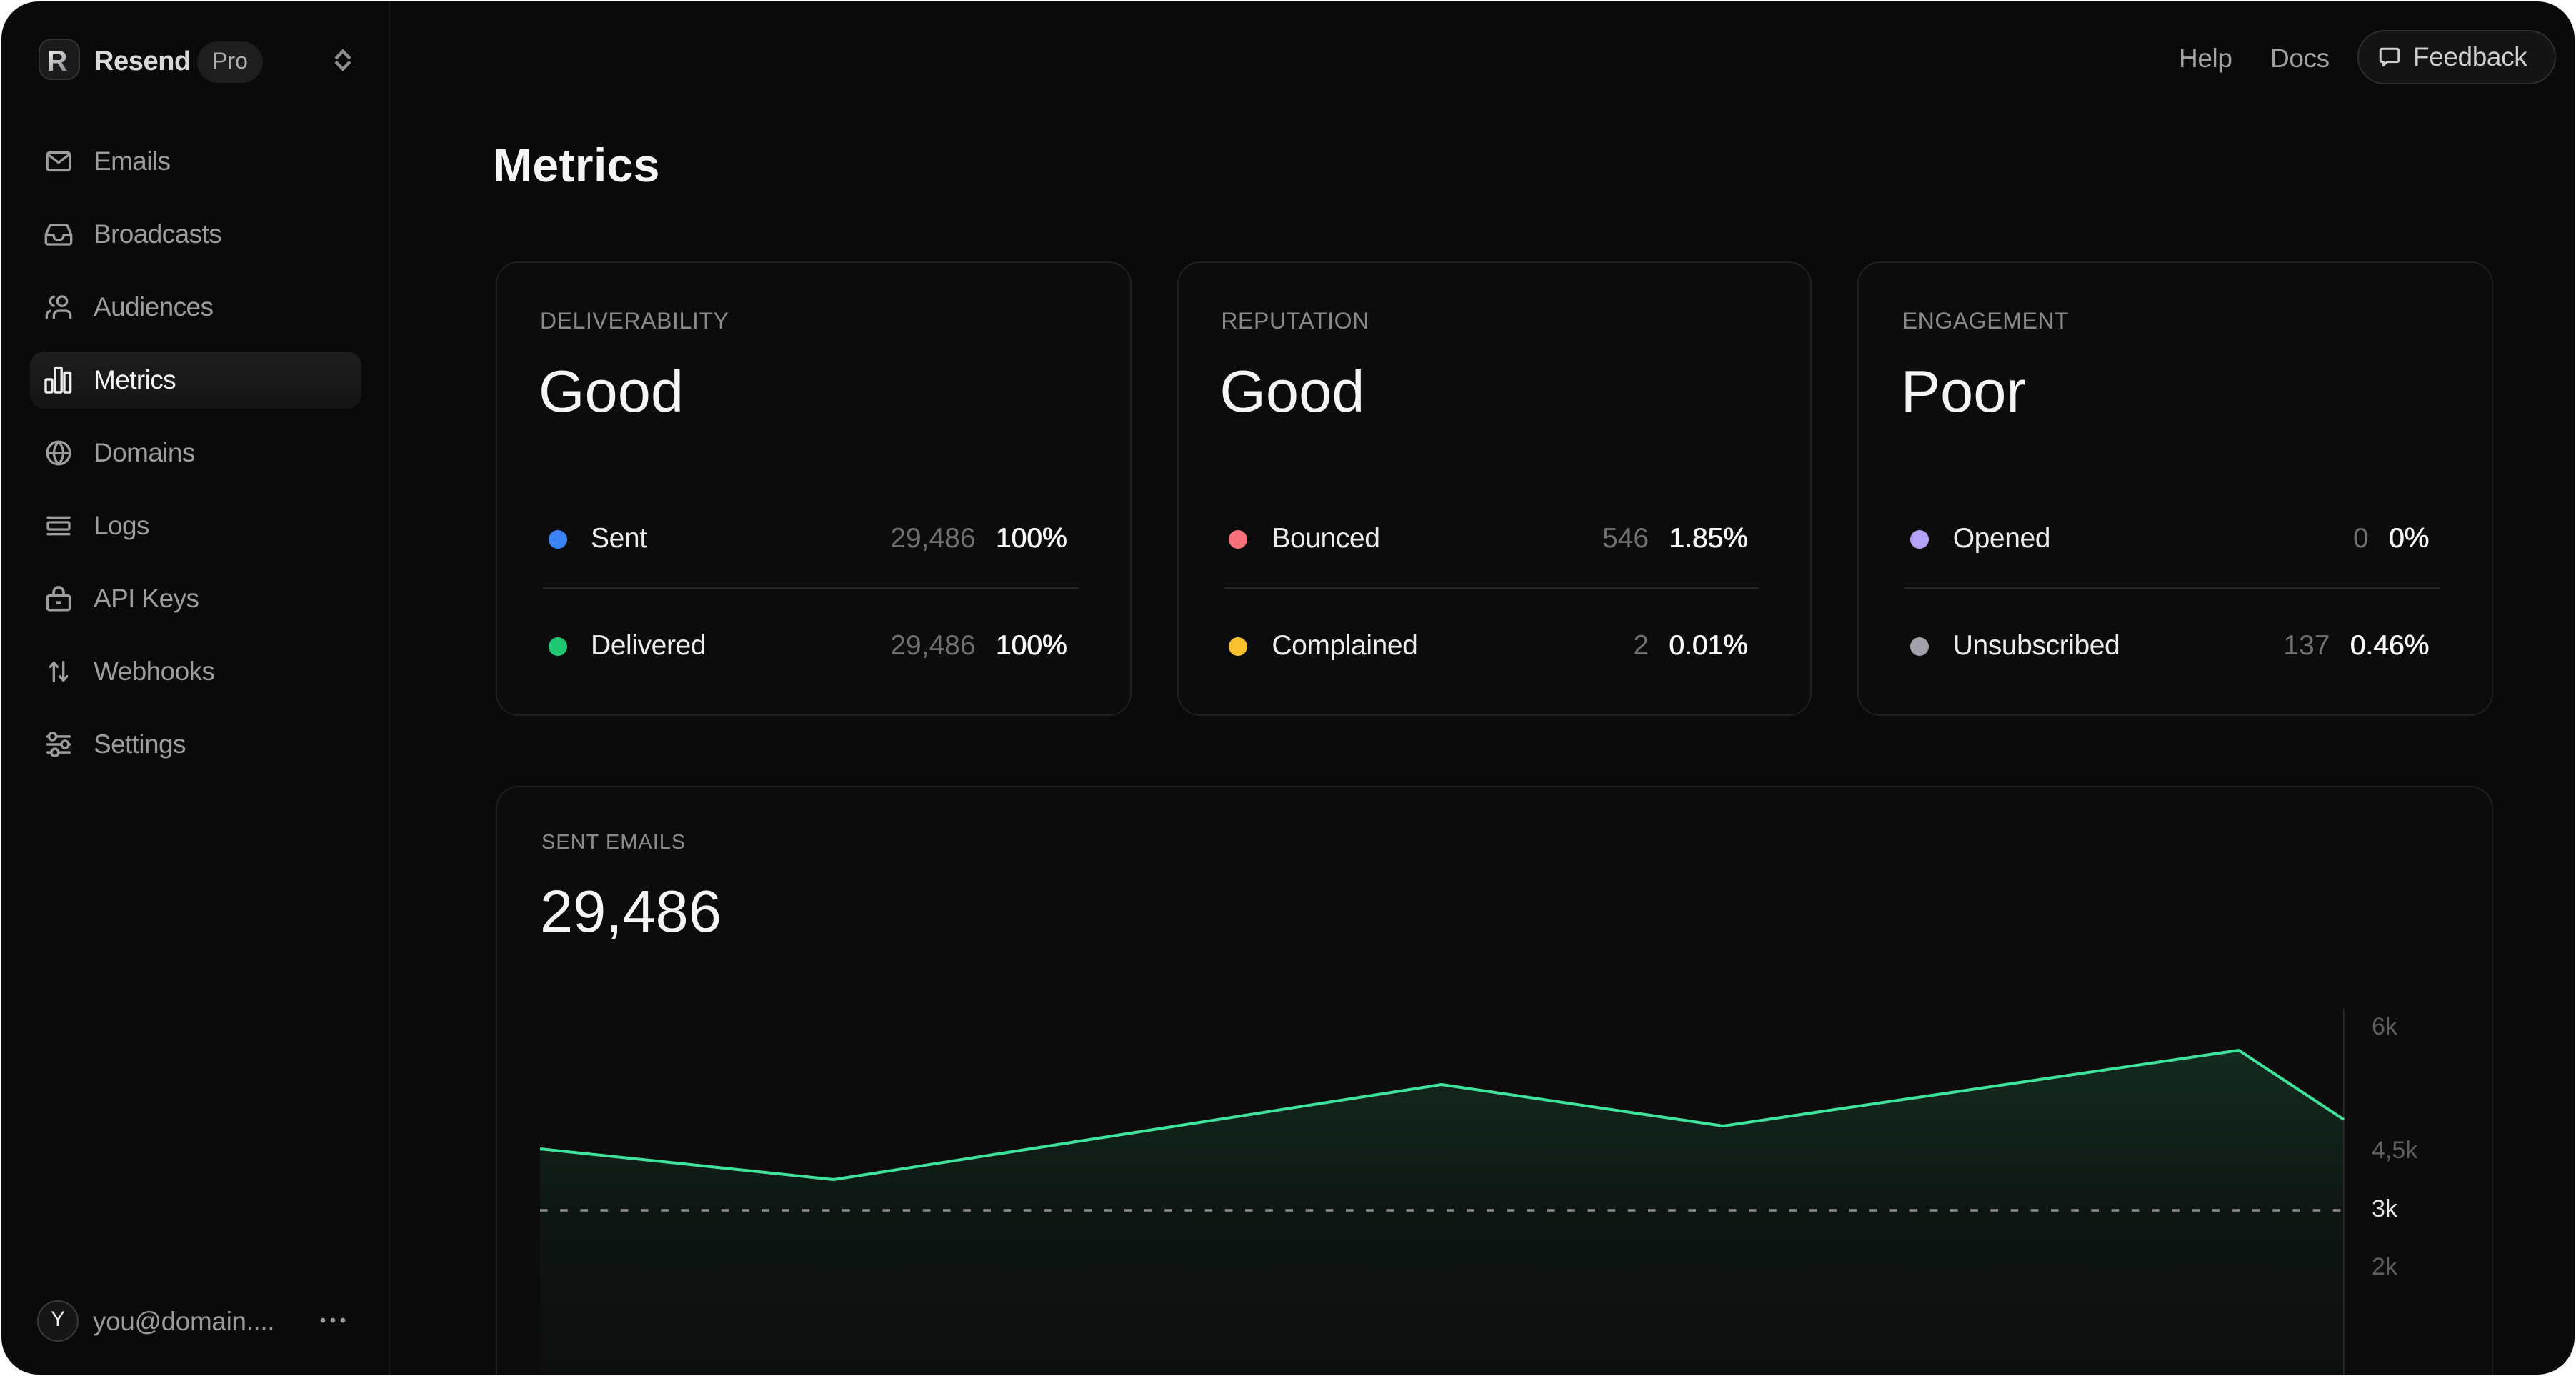 The image size is (2576, 1376). What do you see at coordinates (2385, 1208) in the screenshot?
I see `svg-text: 3k` at bounding box center [2385, 1208].